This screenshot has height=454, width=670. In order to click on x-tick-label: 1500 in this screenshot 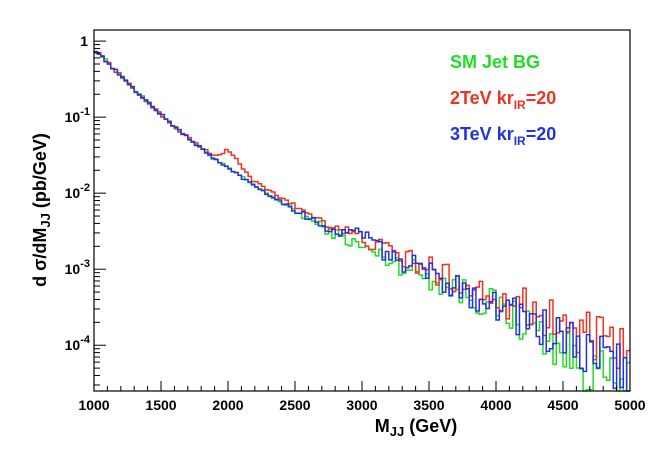, I will do `click(160, 405)`.